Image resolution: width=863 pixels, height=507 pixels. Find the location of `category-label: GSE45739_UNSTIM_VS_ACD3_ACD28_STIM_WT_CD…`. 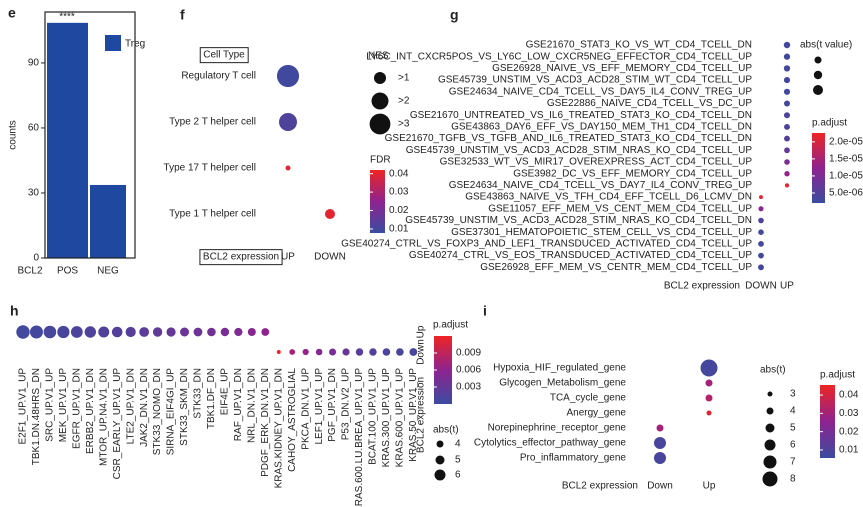

category-label: GSE45739_UNSTIM_VS_ACD3_ACD28_STIM_WT_CD… is located at coordinates (595, 80).